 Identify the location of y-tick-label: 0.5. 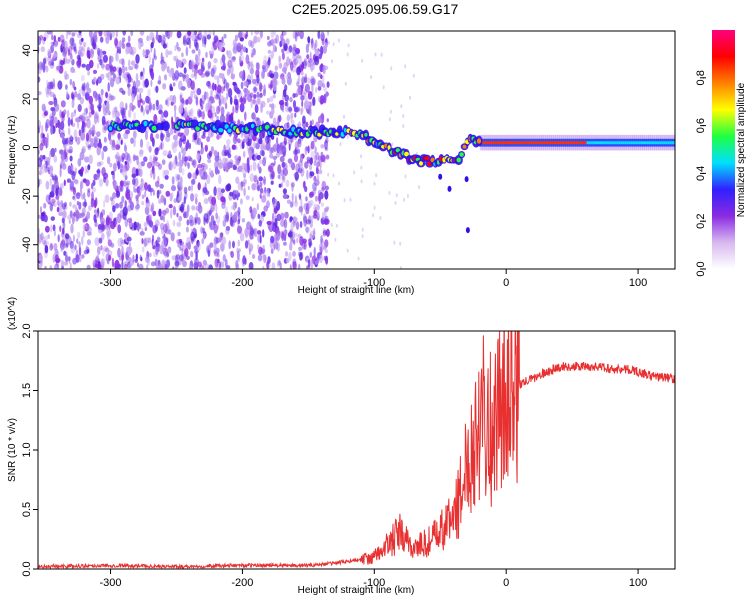
(27, 509).